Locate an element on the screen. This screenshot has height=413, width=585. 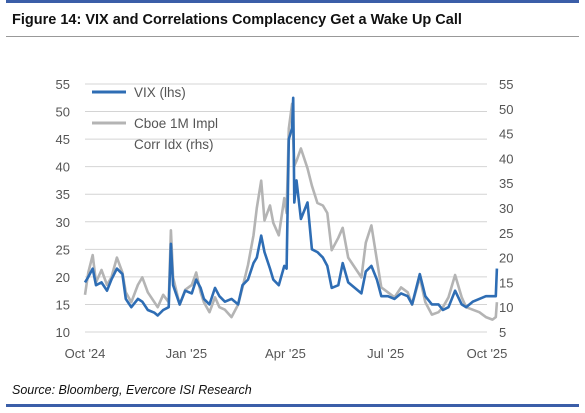
legend-label-vix: VIX (lhs) is located at coordinates (160, 92).